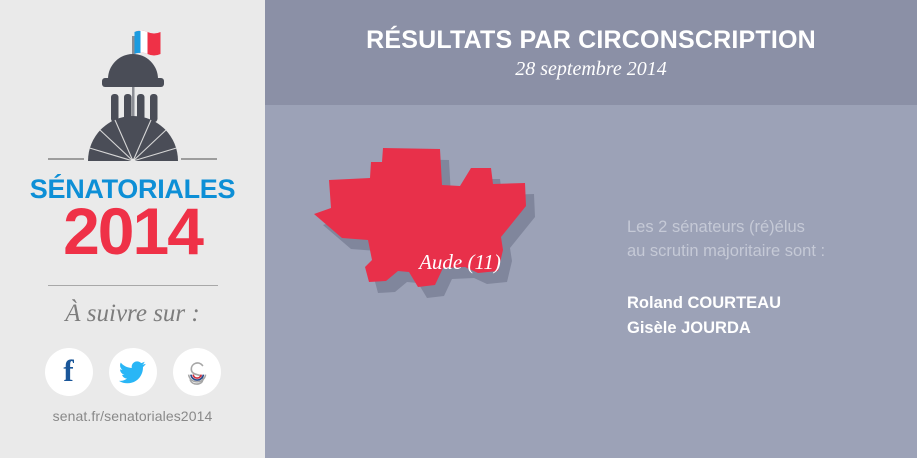  I want to click on sidebar-divider, so click(133, 285).